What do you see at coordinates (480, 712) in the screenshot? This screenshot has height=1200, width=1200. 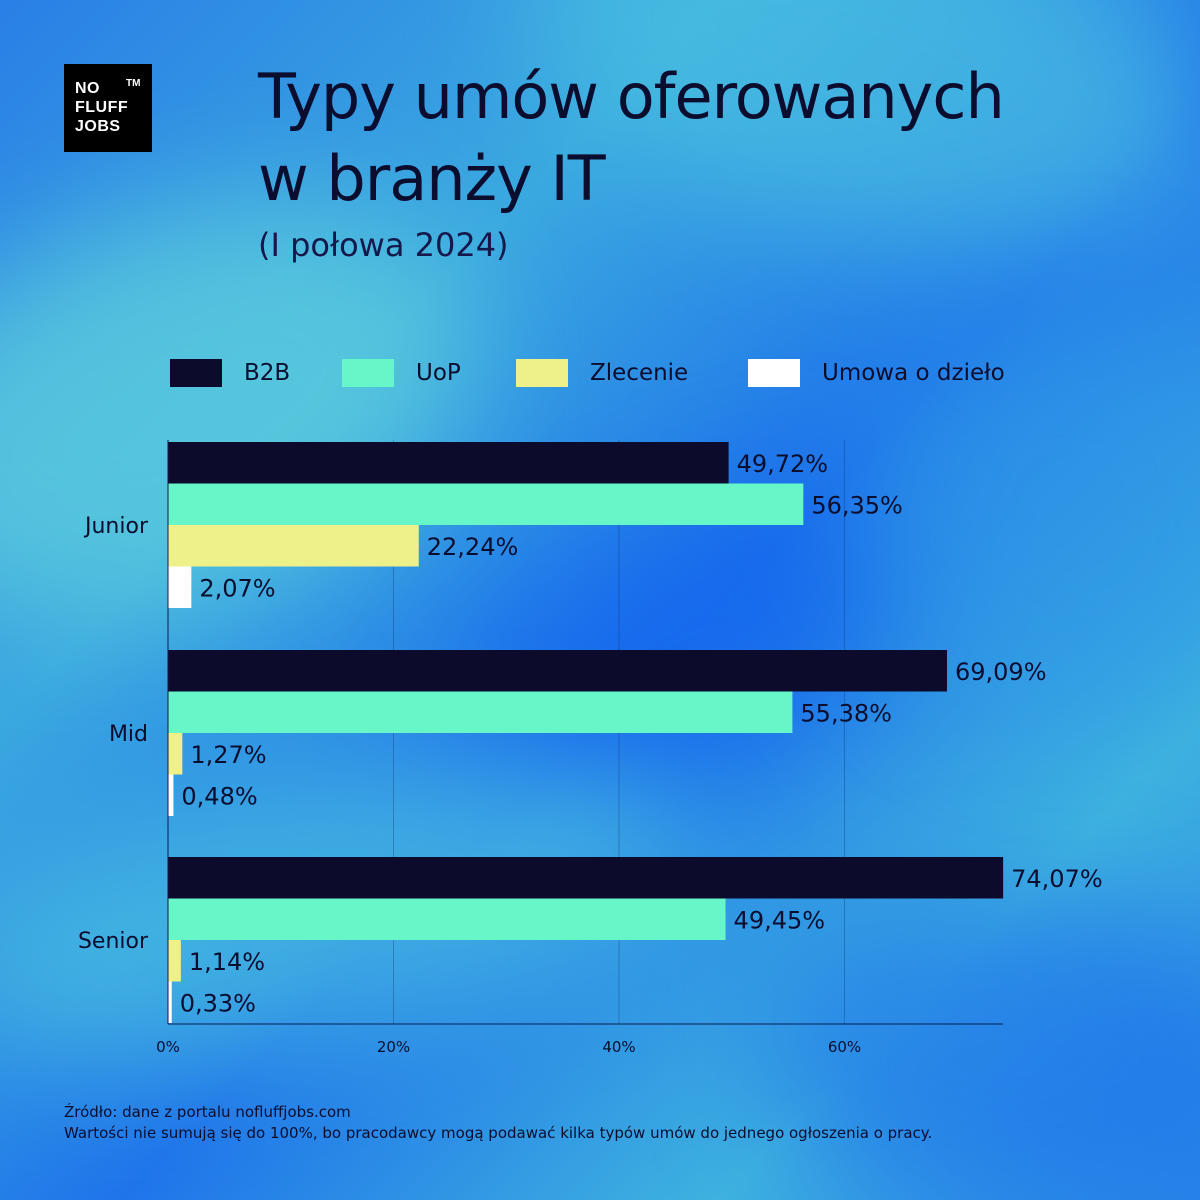 I see `bar-mid-uop` at bounding box center [480, 712].